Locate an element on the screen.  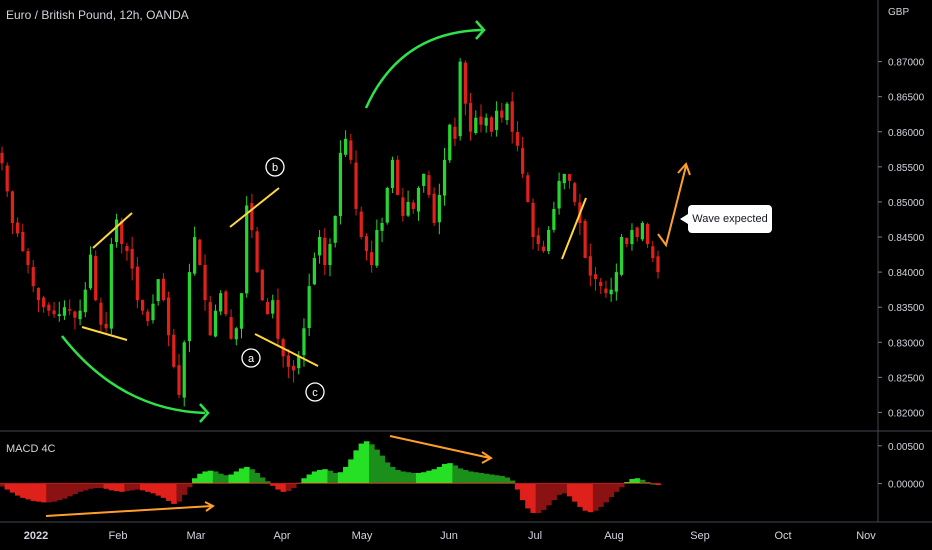
time-tick-label: 2022 is located at coordinates (36, 536).